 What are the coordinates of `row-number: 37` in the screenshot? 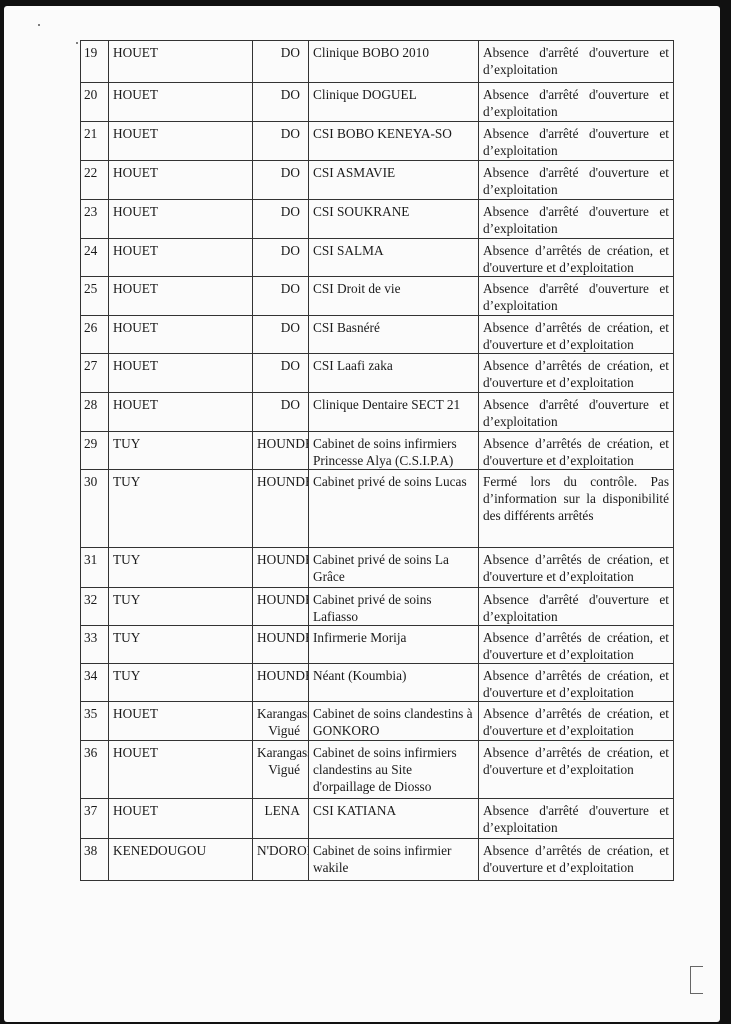 It's located at (94, 818).